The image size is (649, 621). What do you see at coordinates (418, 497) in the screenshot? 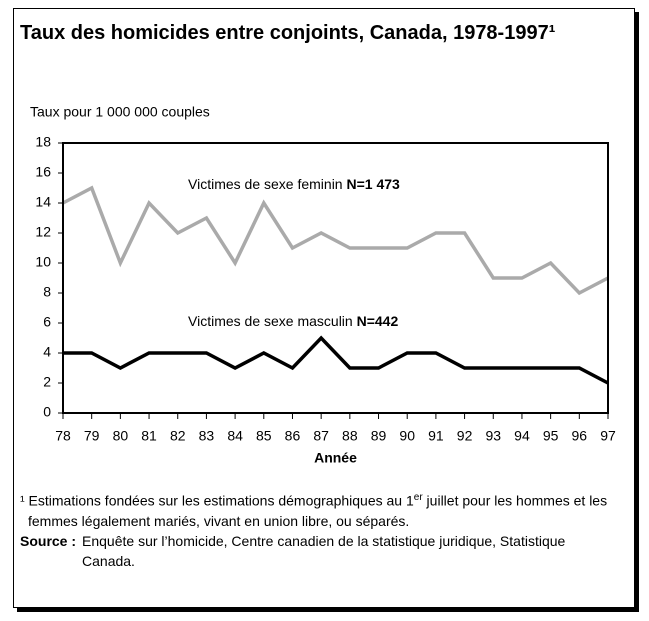
I see `footnote-sup: er` at bounding box center [418, 497].